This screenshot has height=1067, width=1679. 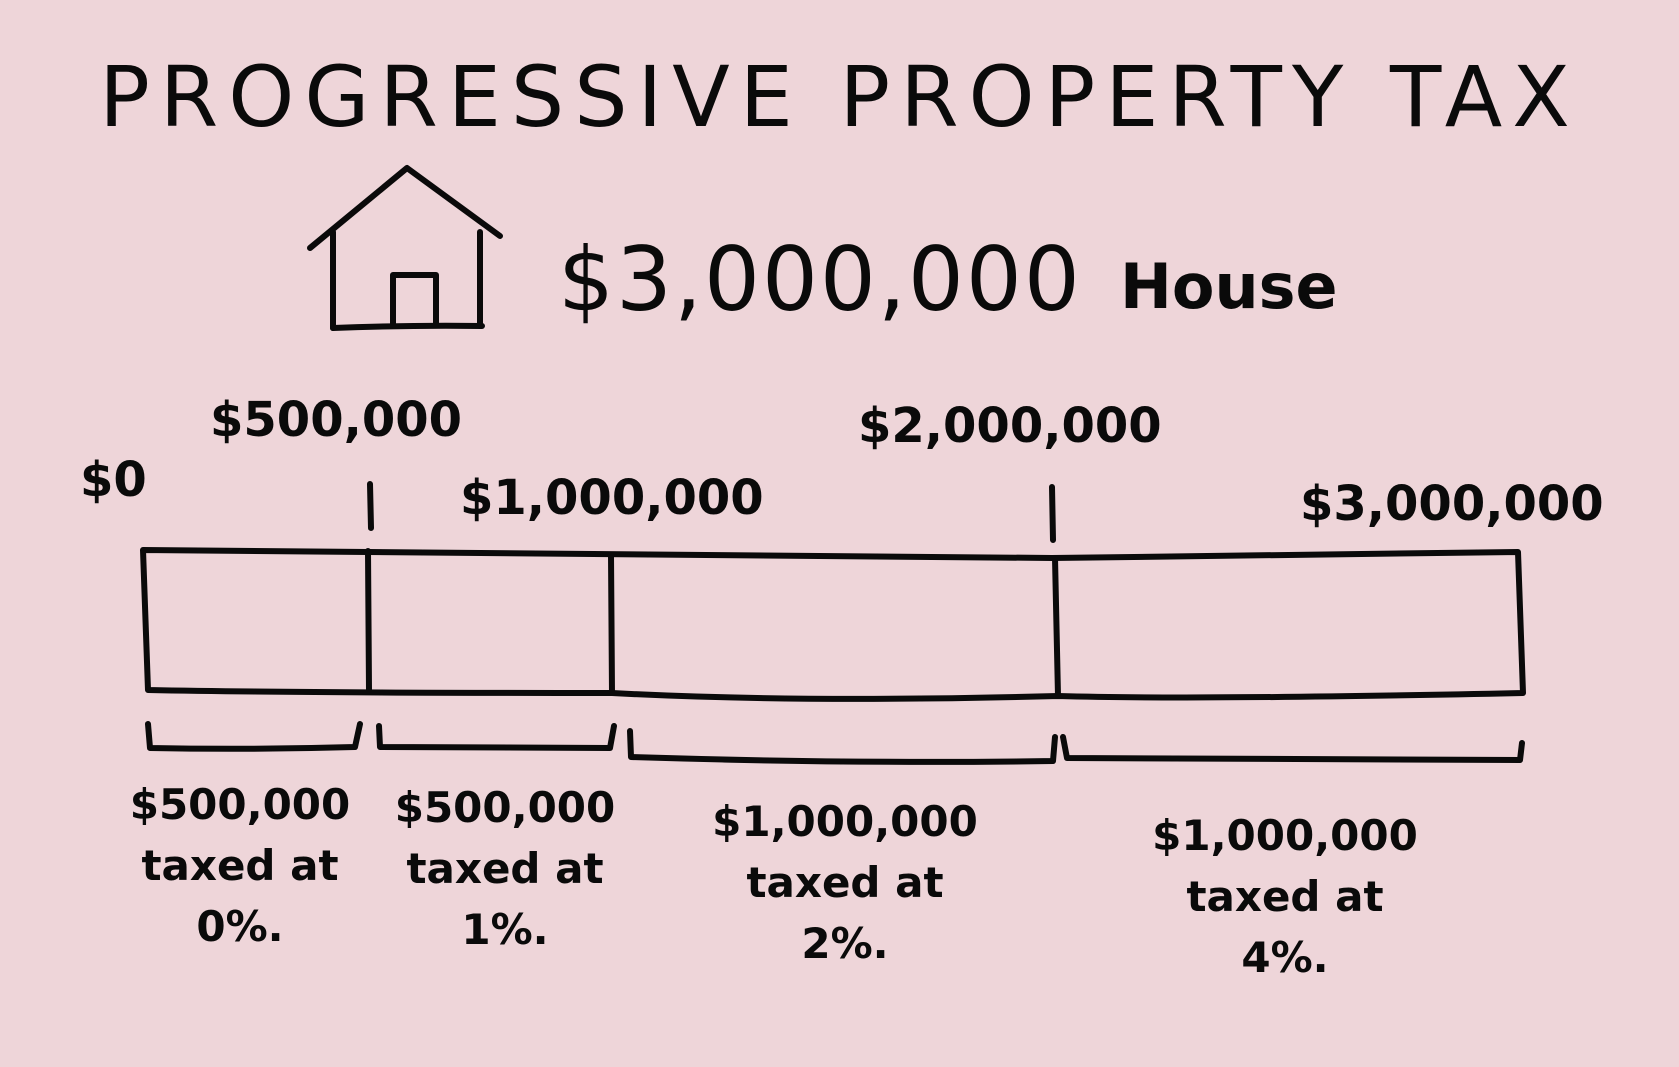 I want to click on bracket-1-label: $500,000 taxed at 1%., so click(x=505, y=869).